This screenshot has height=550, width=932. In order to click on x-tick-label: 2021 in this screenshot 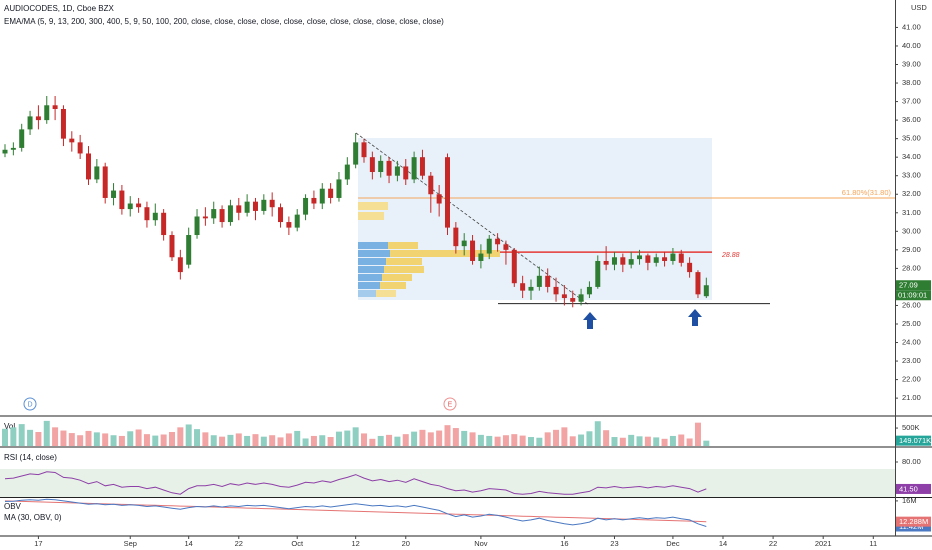, I will do `click(823, 543)`.